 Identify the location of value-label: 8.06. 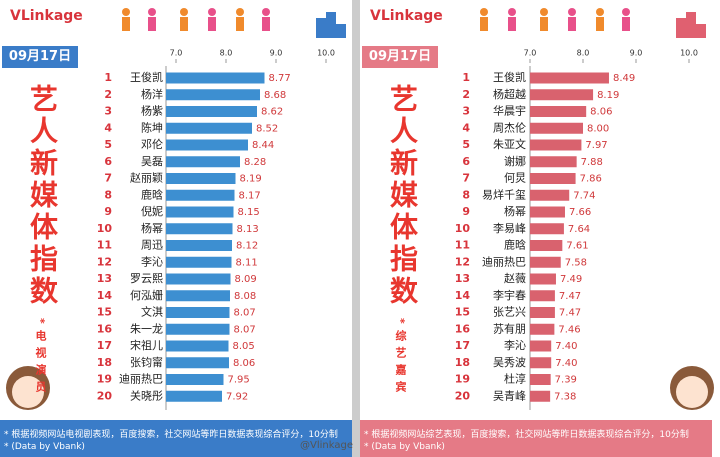
(244, 363).